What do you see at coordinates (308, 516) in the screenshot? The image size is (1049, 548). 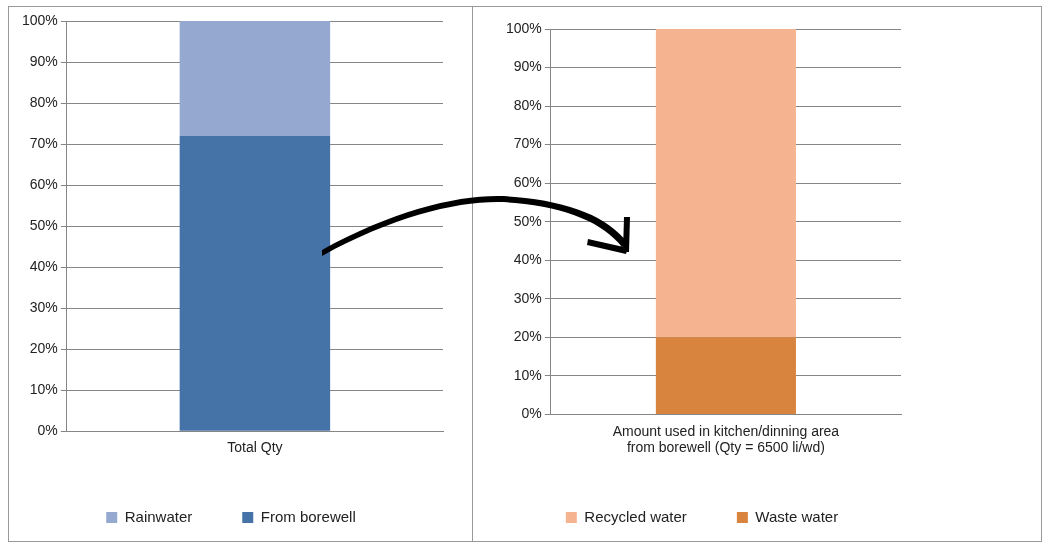 I see `legend-label: From borewell` at bounding box center [308, 516].